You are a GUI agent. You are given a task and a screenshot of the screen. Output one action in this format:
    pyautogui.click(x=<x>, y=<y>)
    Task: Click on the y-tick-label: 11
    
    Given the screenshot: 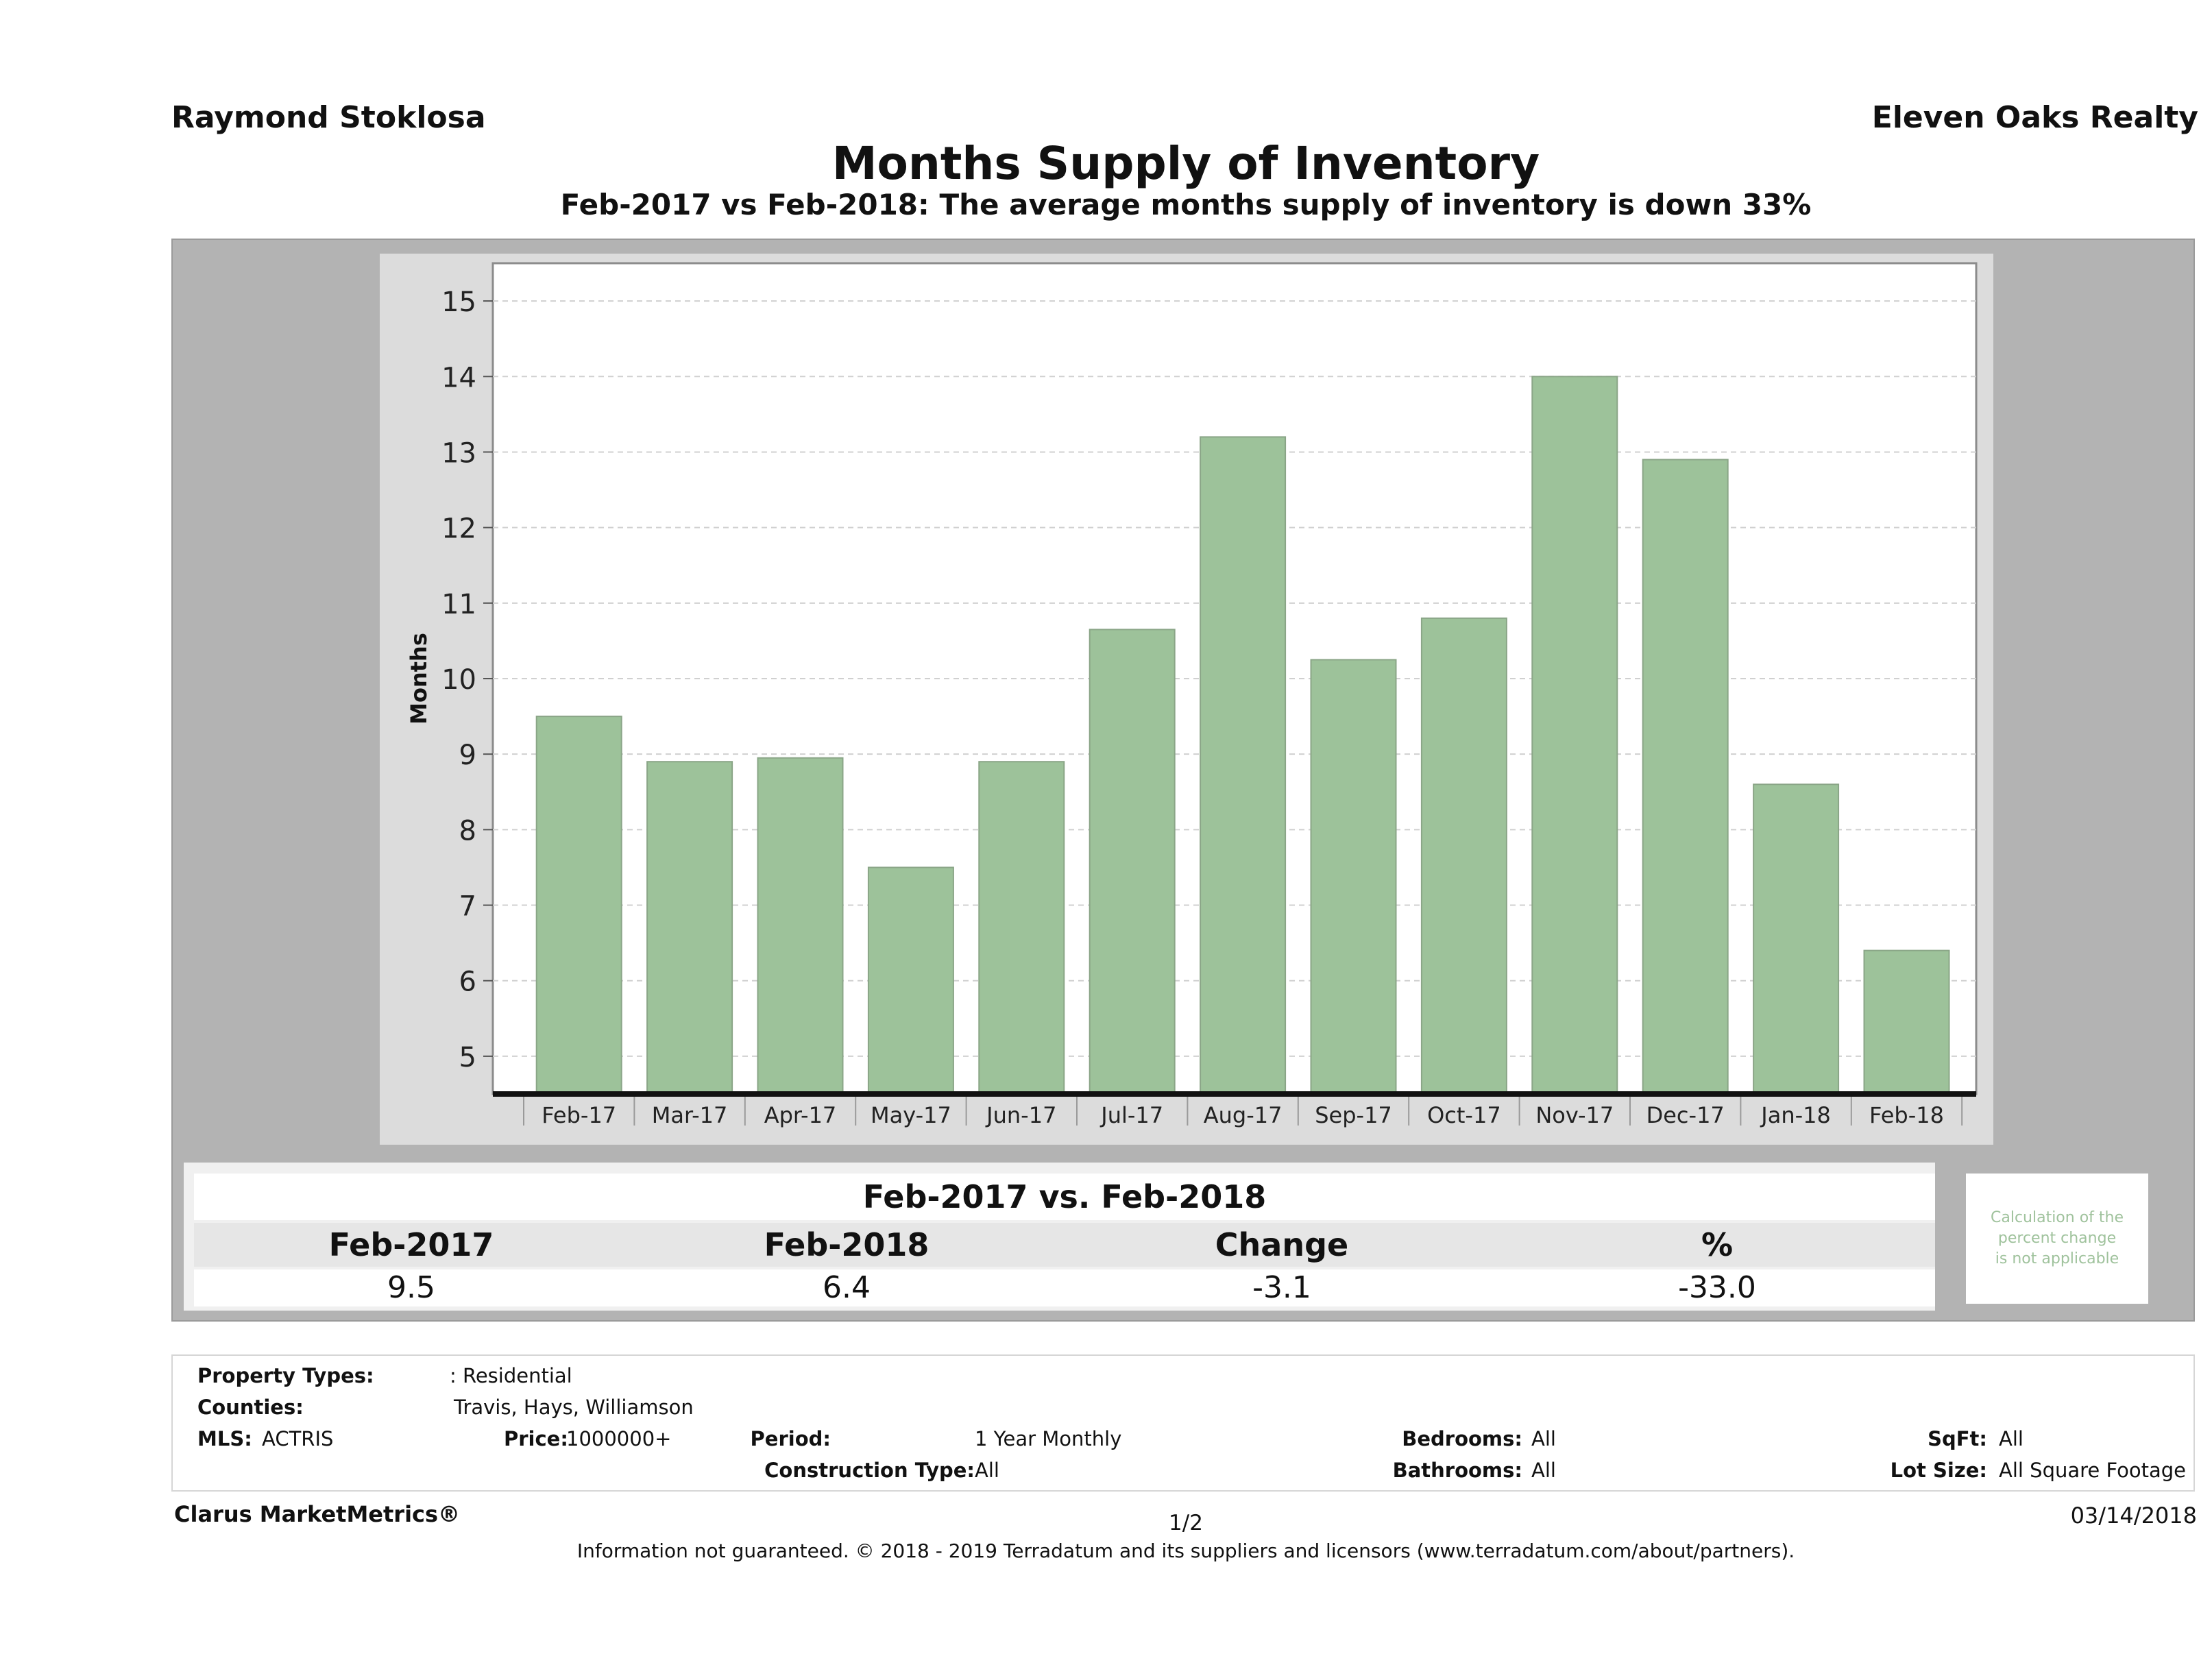 What is the action you would take?
    pyautogui.click(x=458, y=604)
    